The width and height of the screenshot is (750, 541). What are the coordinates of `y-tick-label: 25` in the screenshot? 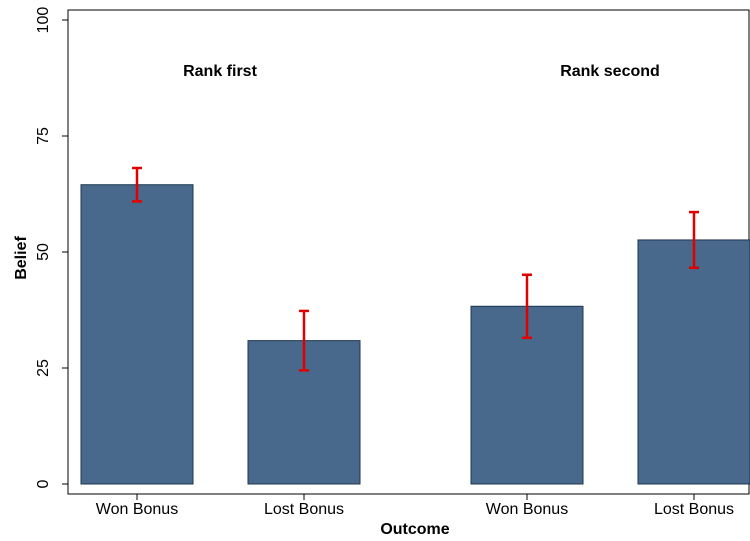 It's located at (43, 368).